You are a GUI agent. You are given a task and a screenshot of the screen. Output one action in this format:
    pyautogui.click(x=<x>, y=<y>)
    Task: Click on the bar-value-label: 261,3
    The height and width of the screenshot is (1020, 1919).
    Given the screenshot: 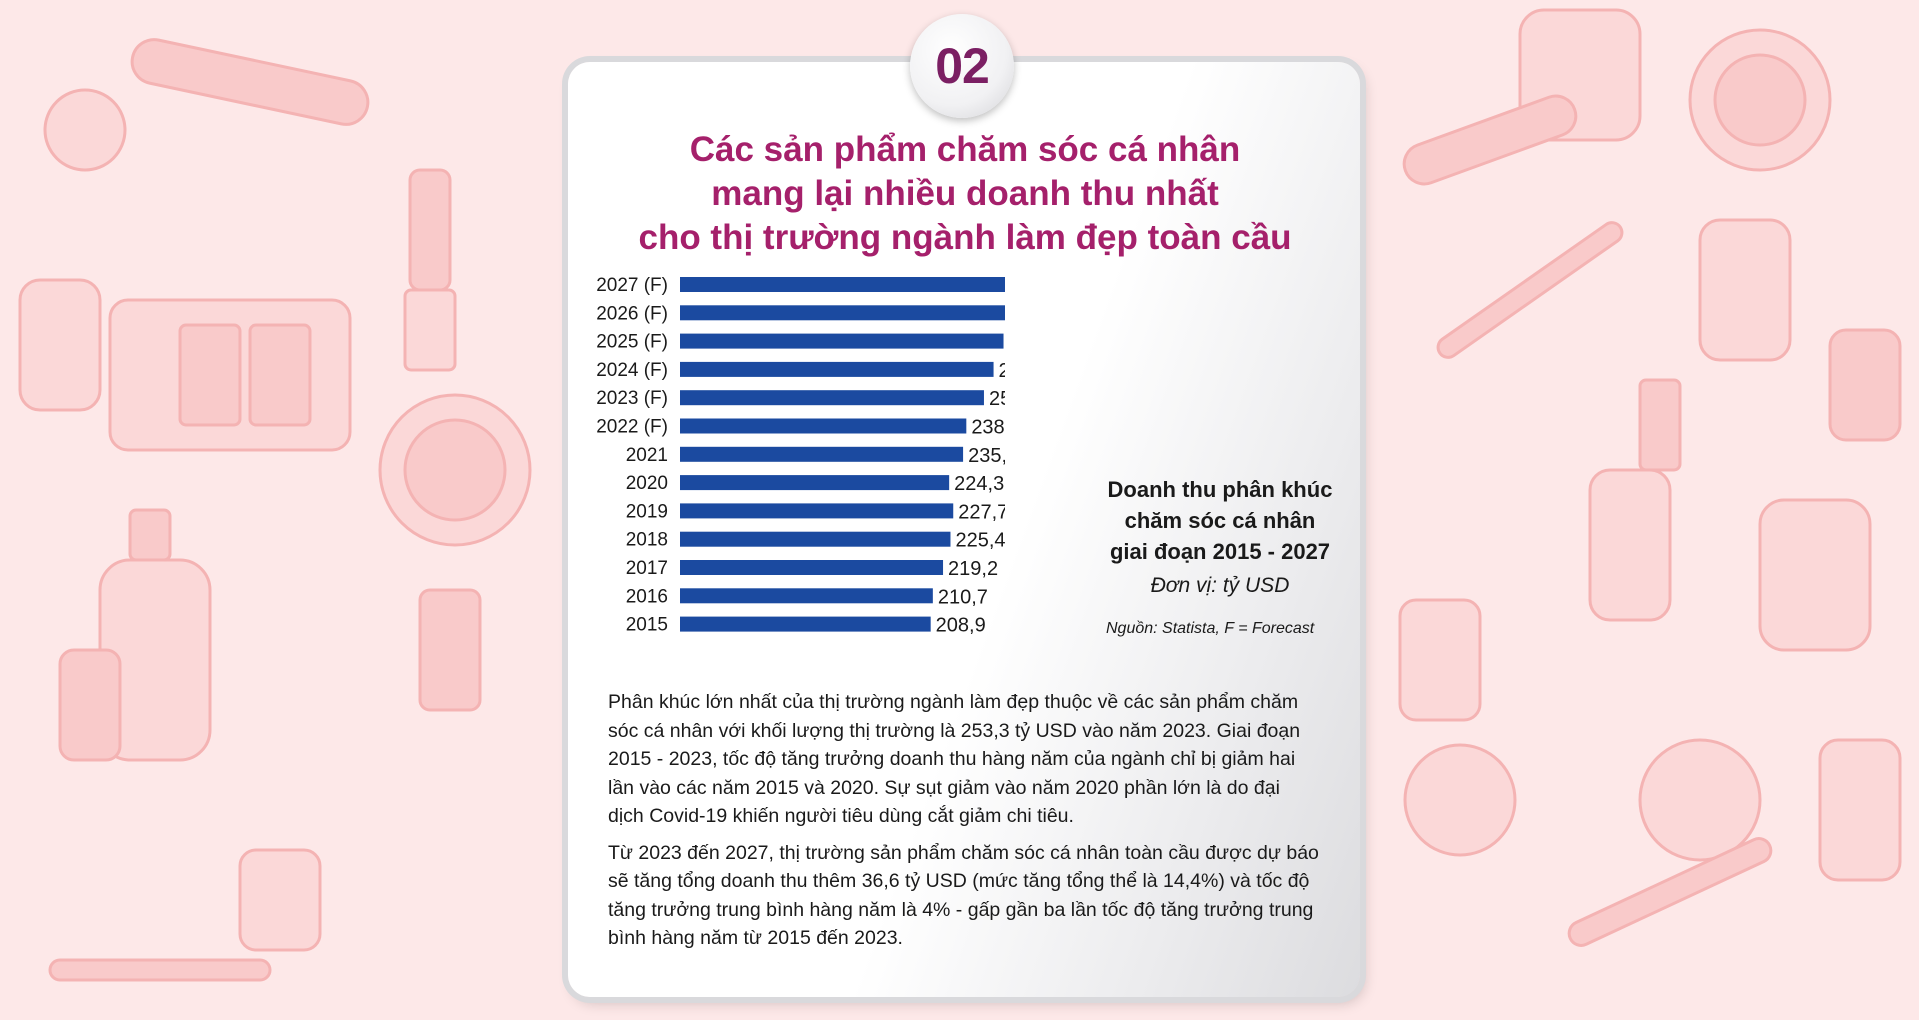 What is the action you would take?
    pyautogui.click(x=1002, y=371)
    